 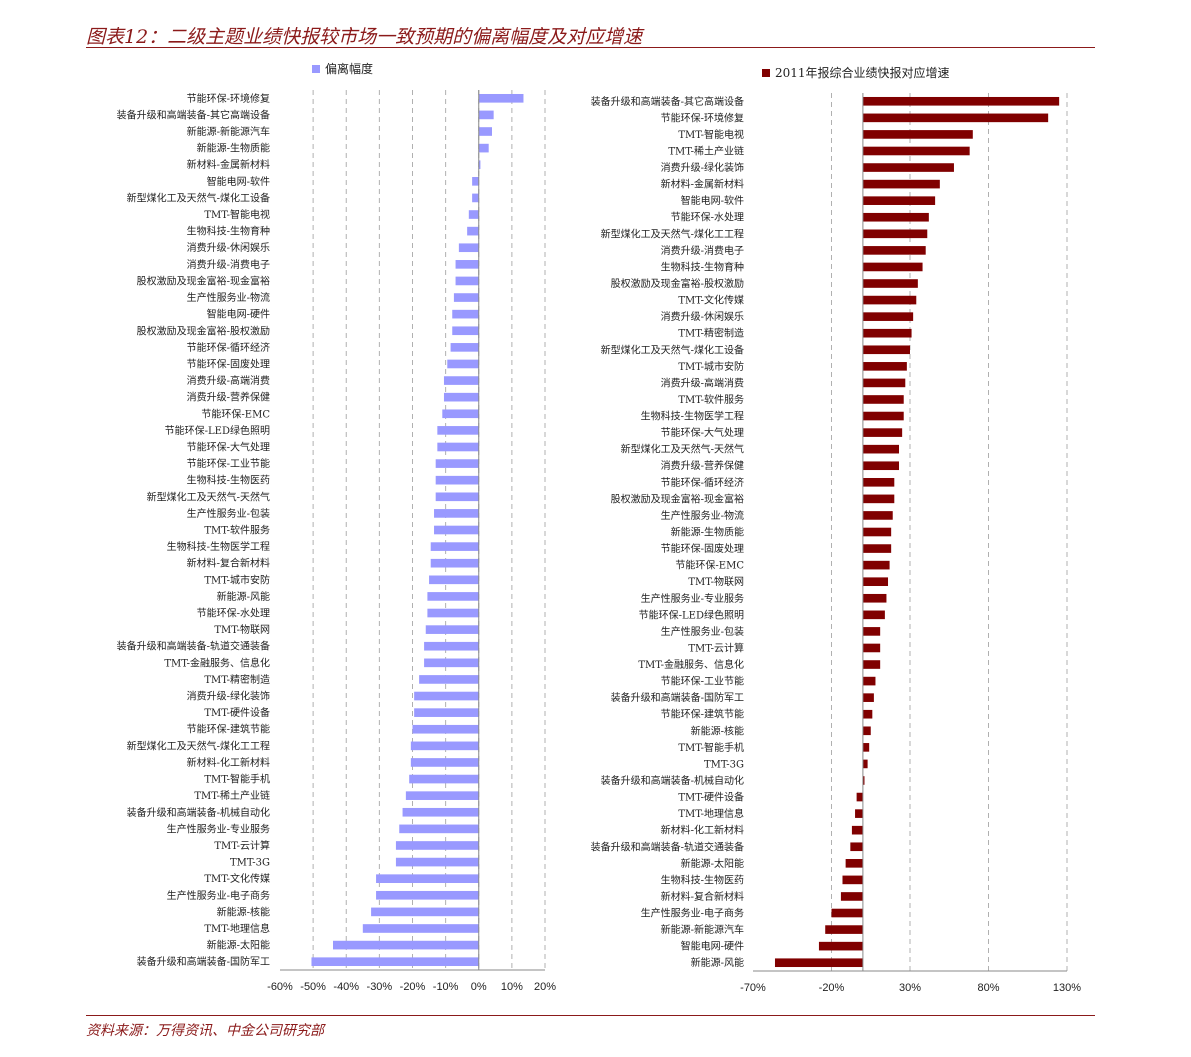 I want to click on deviation-category-label: 节能环保-工业节能, so click(x=228, y=463).